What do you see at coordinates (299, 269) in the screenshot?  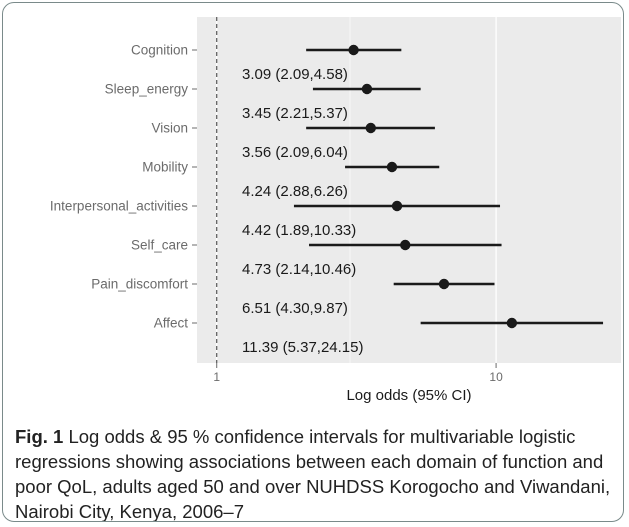 I see `ci-annotation: 4.73 (2.14,10.46)` at bounding box center [299, 269].